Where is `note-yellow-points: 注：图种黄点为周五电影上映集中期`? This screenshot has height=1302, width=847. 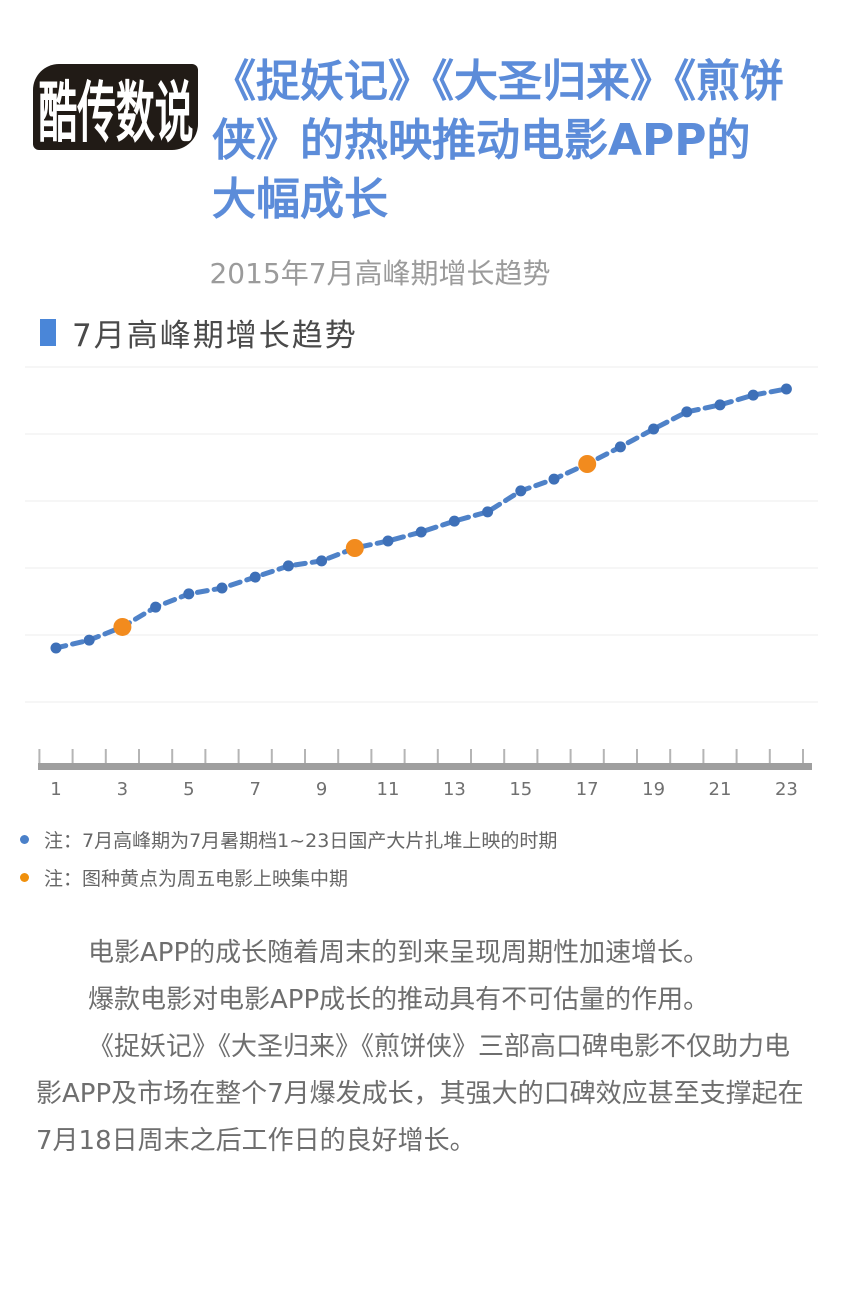
note-yellow-points: 注：图种黄点为周五电影上映集中期 is located at coordinates (184, 877).